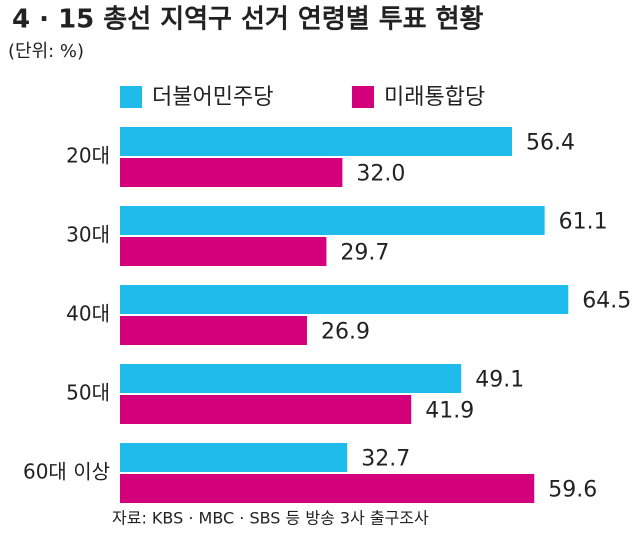  Describe the element at coordinates (345, 332) in the screenshot. I see `value-label: 26.9` at that location.